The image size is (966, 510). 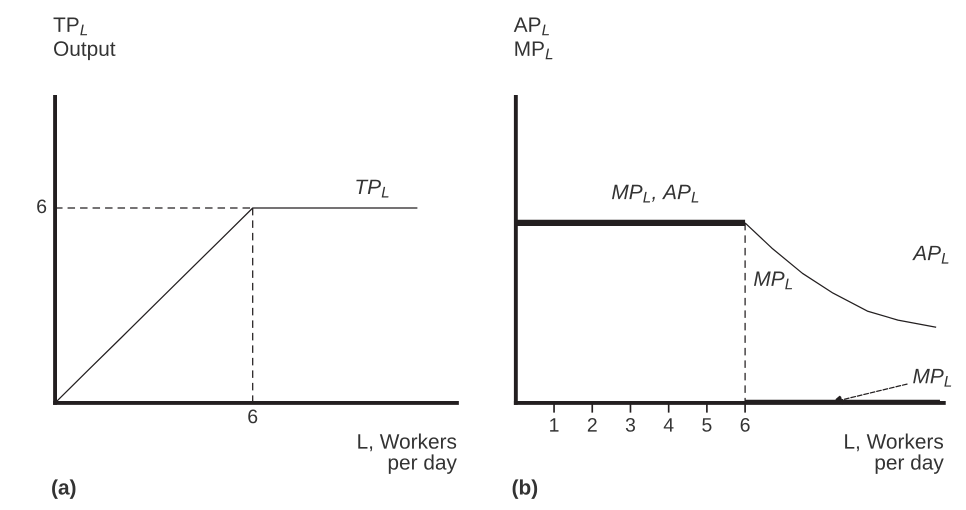 What do you see at coordinates (64, 489) in the screenshot?
I see `text: (a)` at bounding box center [64, 489].